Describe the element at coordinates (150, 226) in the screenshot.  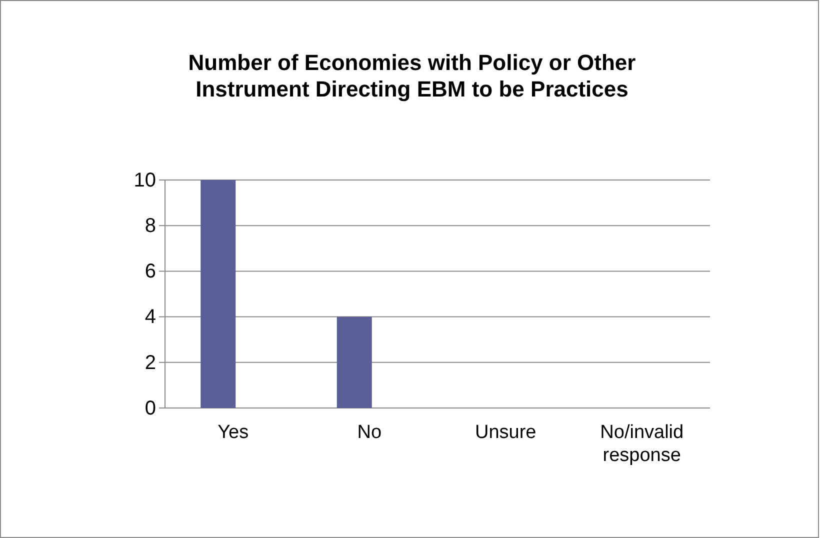
I see `y-tick-label: 8` at that location.